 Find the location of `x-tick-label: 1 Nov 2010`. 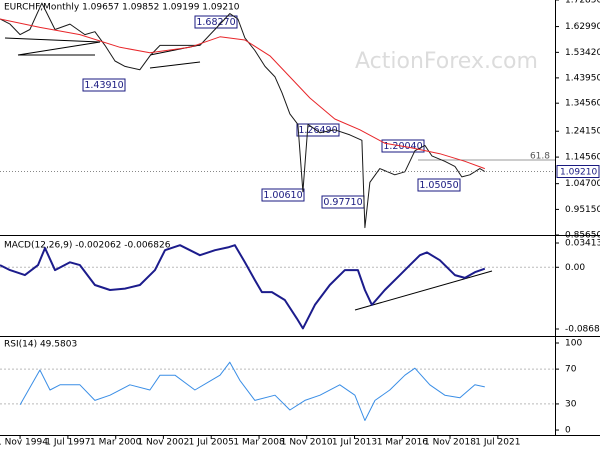

x-tick-label: 1 Nov 2010 is located at coordinates (307, 443).